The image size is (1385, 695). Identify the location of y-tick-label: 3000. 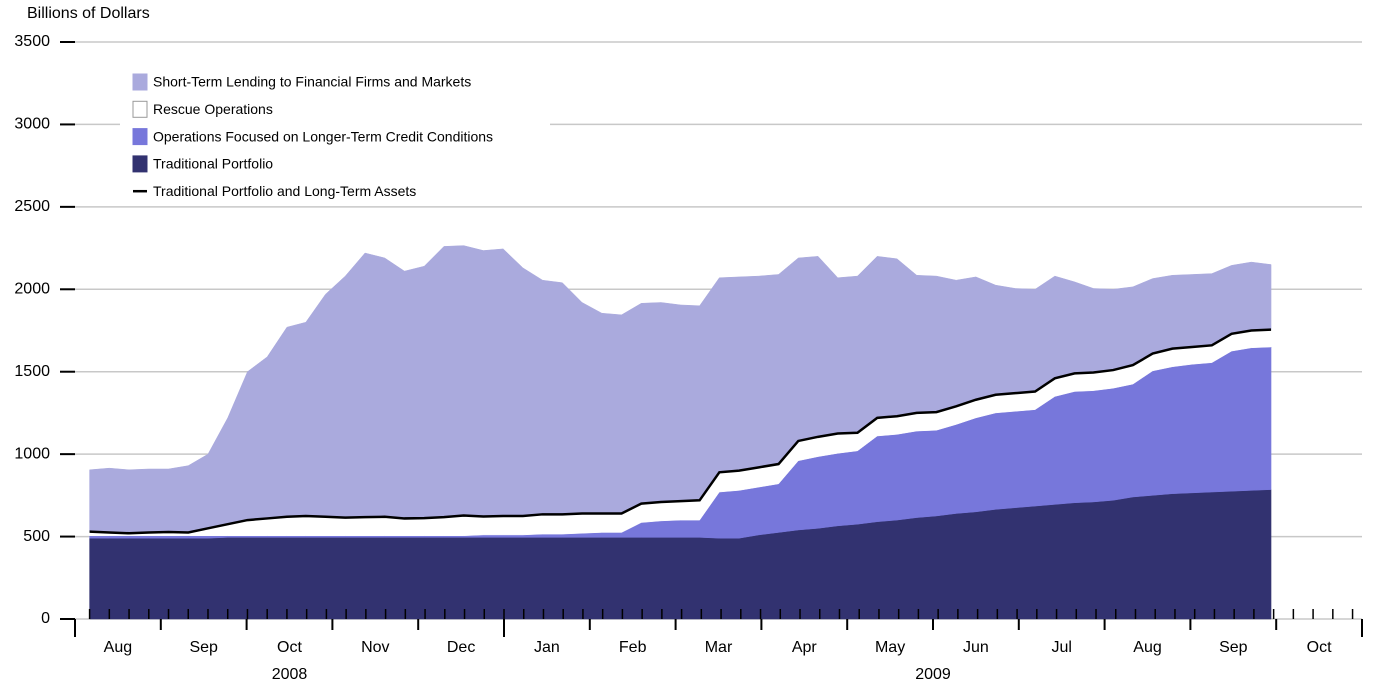
(32, 124).